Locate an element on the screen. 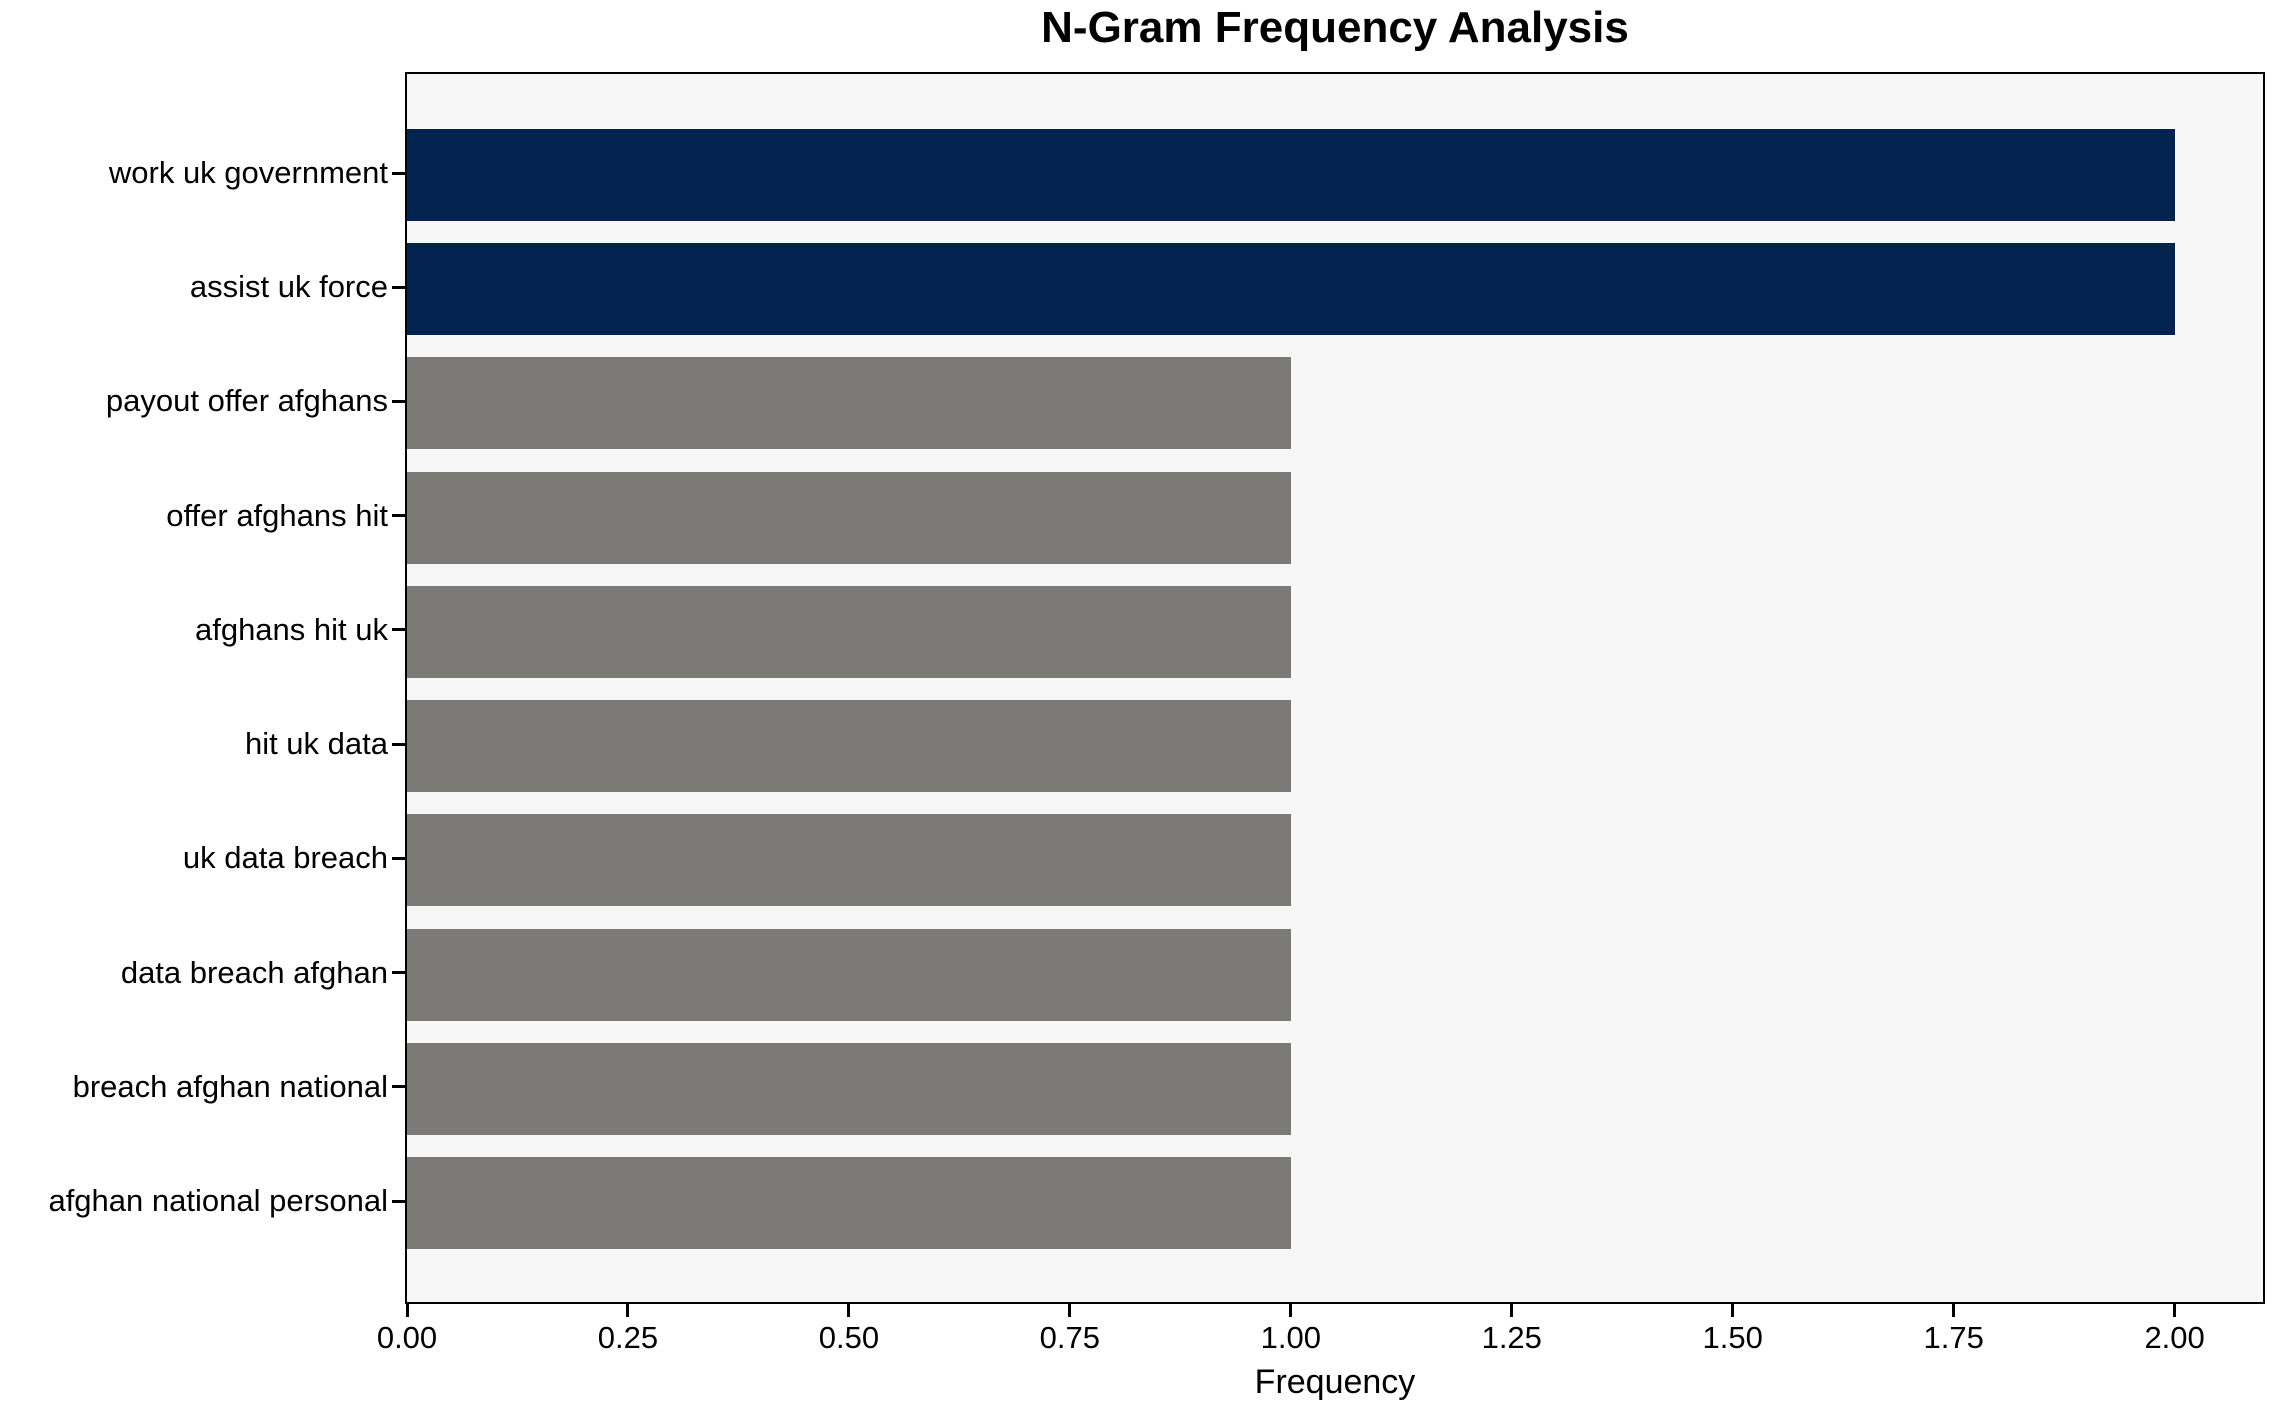 Image resolution: width=2285 pixels, height=1414 pixels. x-tick-label: 0.50 is located at coordinates (849, 1337).